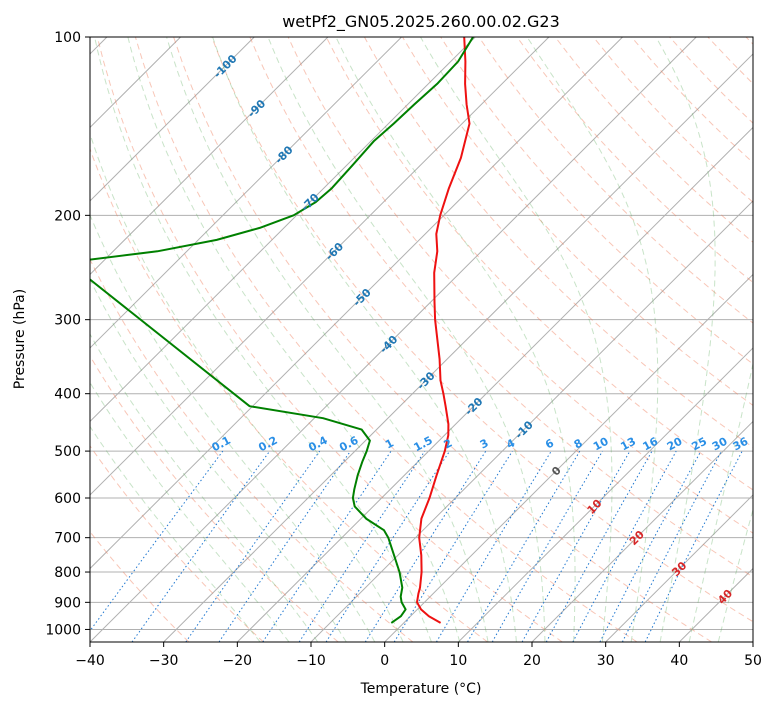  I want to click on mixing-ratio-label: 36, so click(741, 444).